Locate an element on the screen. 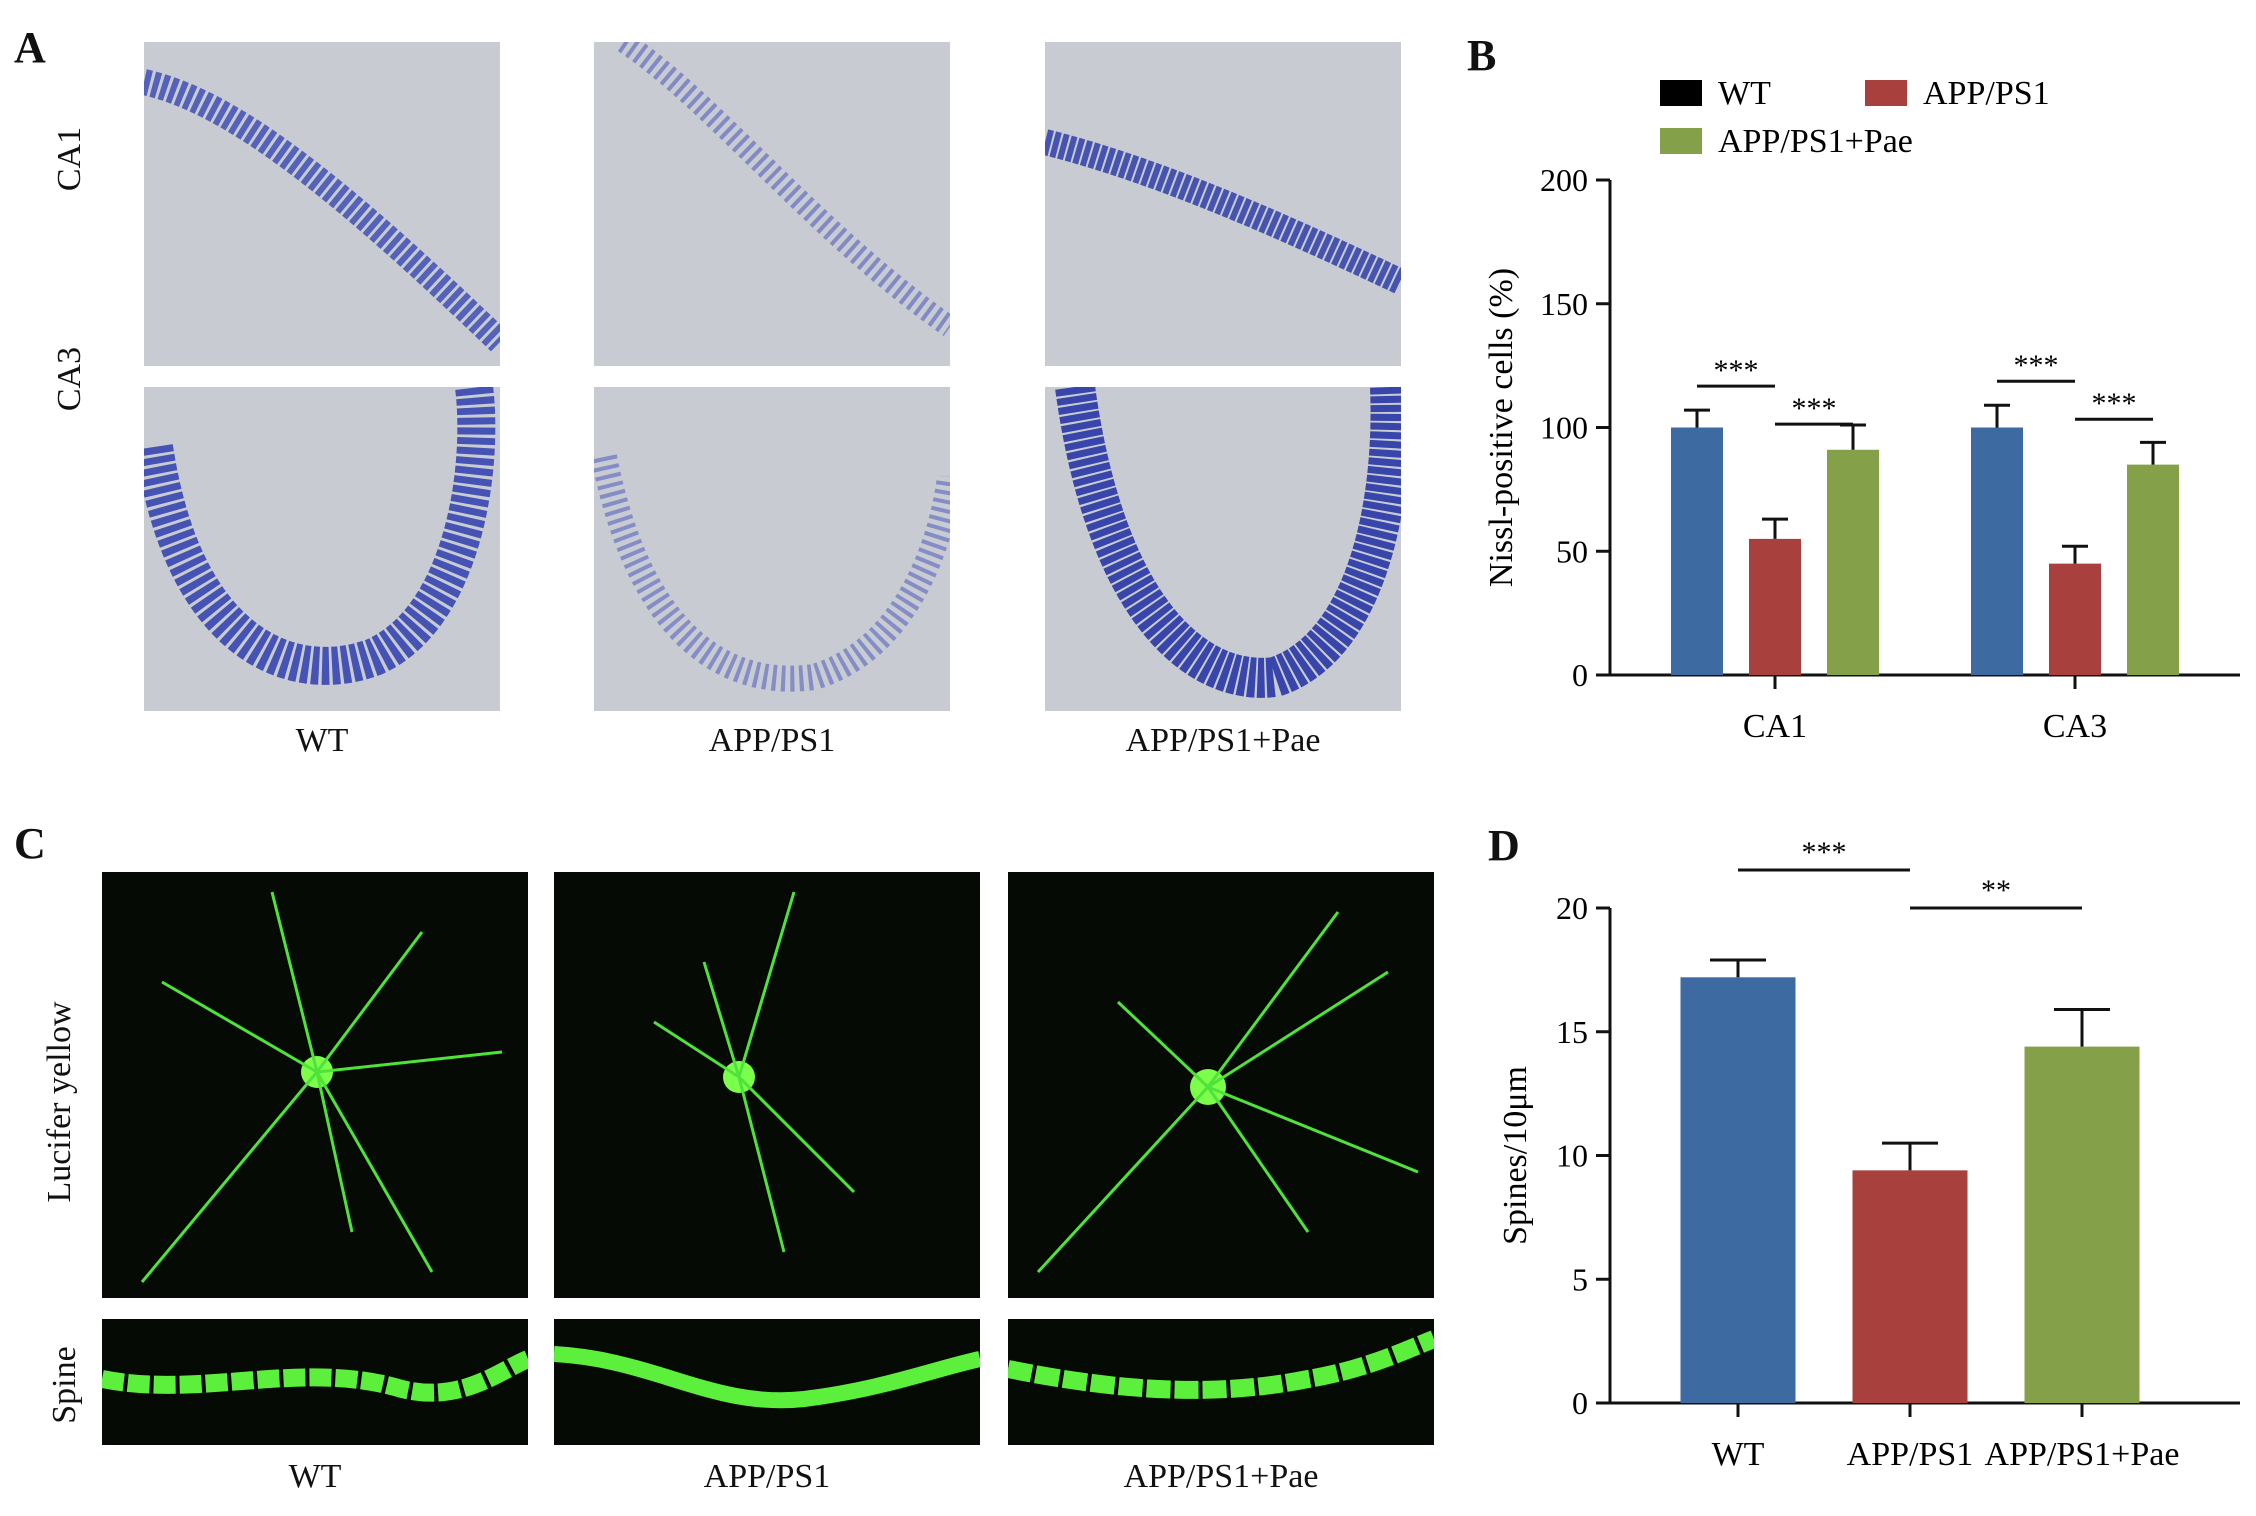  spine-image-app is located at coordinates (767, 1382).